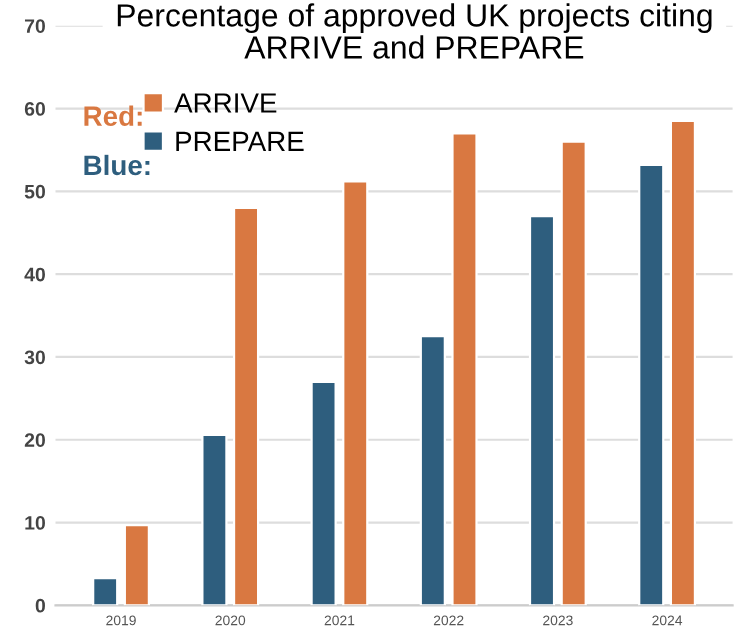  I want to click on y-tick-label: 50, so click(34, 191).